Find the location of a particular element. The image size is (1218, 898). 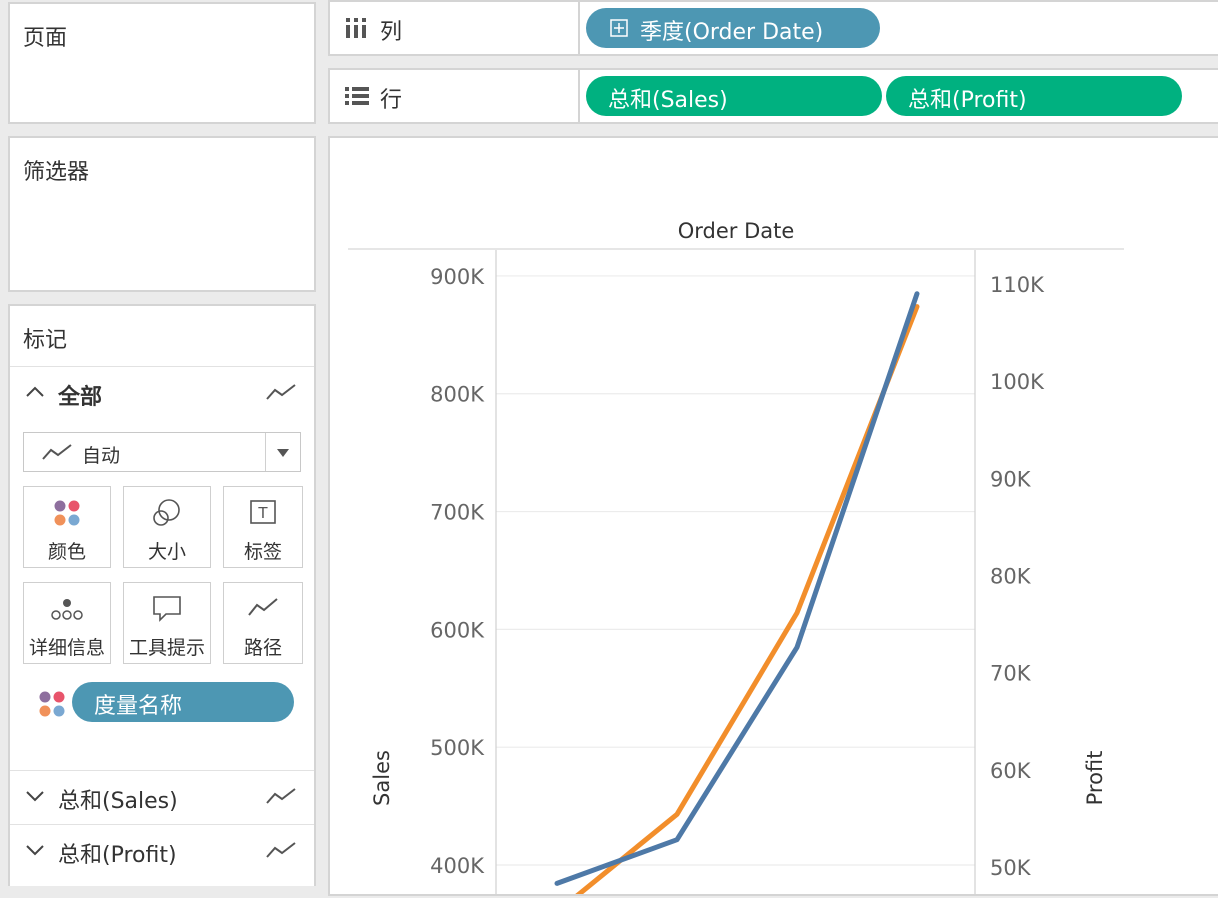

columns-shelf: 列 季度(Order Date) is located at coordinates (773, 28).